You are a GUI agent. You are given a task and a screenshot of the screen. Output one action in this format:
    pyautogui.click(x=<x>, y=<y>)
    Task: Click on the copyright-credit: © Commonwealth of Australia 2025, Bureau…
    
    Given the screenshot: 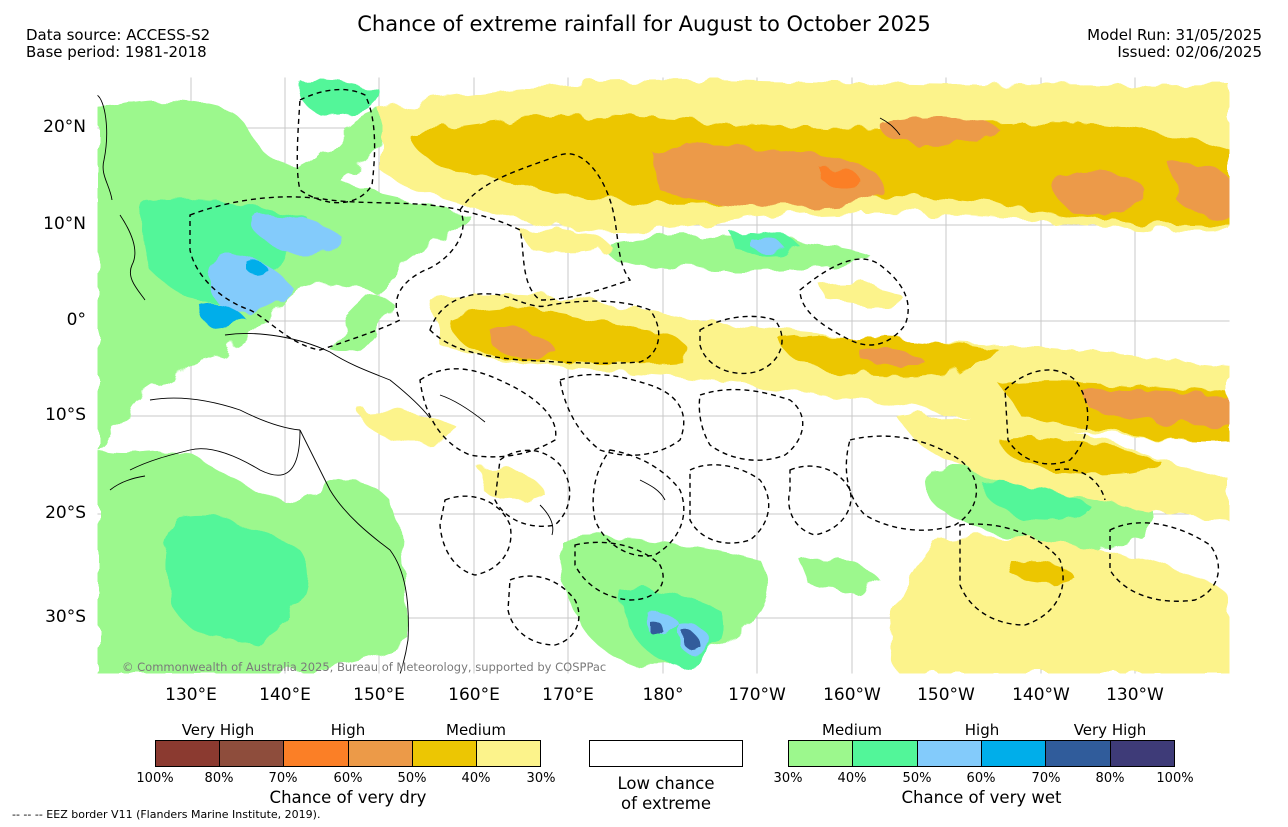 What is the action you would take?
    pyautogui.click(x=364, y=667)
    